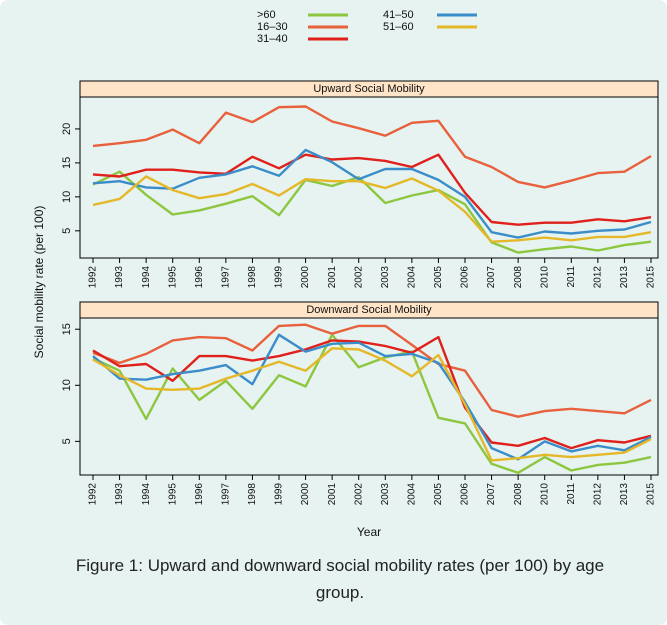  I want to click on x-axis-label: Year, so click(369, 532).